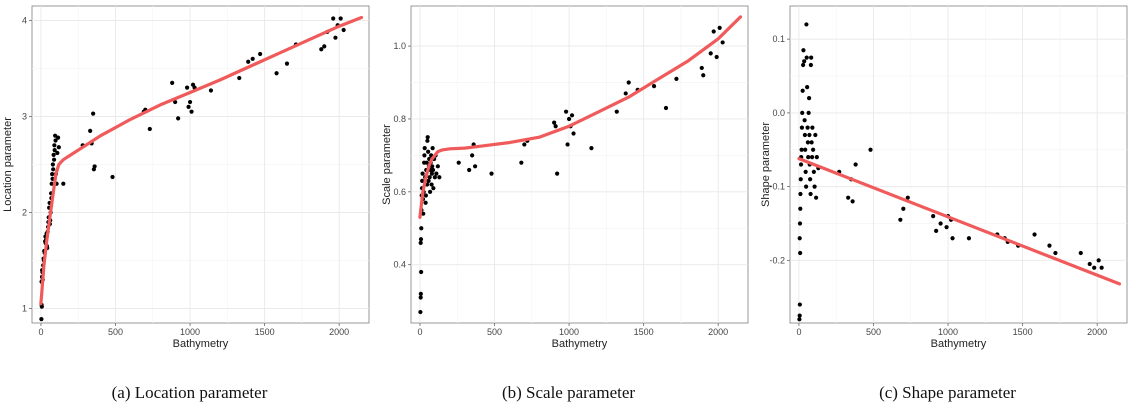 This screenshot has height=412, width=1138. I want to click on x-tick-label: 1500, so click(1023, 332).